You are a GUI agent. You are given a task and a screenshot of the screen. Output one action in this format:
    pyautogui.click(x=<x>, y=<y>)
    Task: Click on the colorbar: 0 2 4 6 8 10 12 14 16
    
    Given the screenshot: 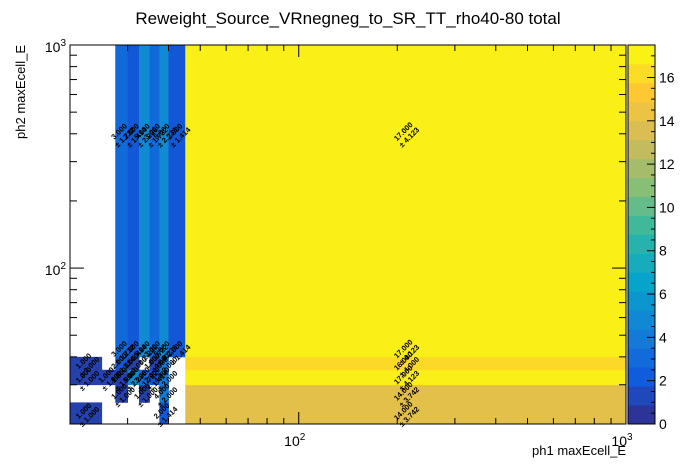 What is the action you would take?
    pyautogui.click(x=651, y=238)
    